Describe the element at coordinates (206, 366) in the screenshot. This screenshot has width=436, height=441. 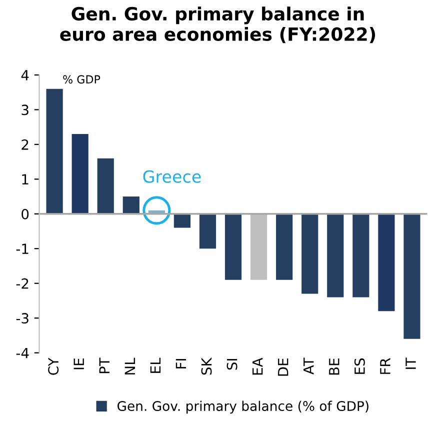
I see `x-tick-label: SK` at that location.